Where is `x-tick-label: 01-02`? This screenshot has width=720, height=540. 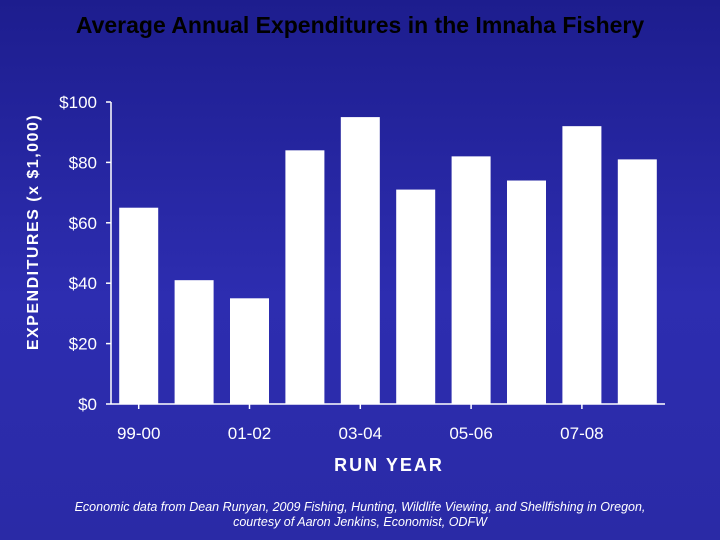 x-tick-label: 01-02 is located at coordinates (249, 433).